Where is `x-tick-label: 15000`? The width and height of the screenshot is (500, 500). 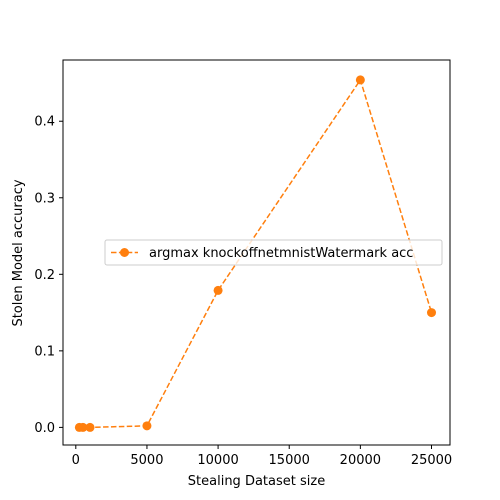
x-tick-label: 15000 is located at coordinates (289, 460).